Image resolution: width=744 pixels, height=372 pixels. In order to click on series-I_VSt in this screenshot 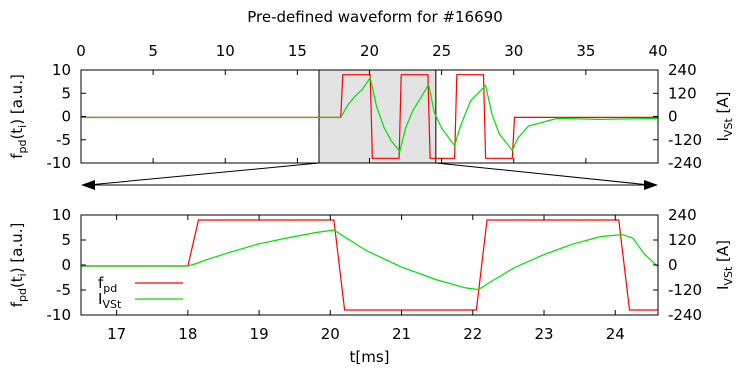, I will do `click(369, 260)`.